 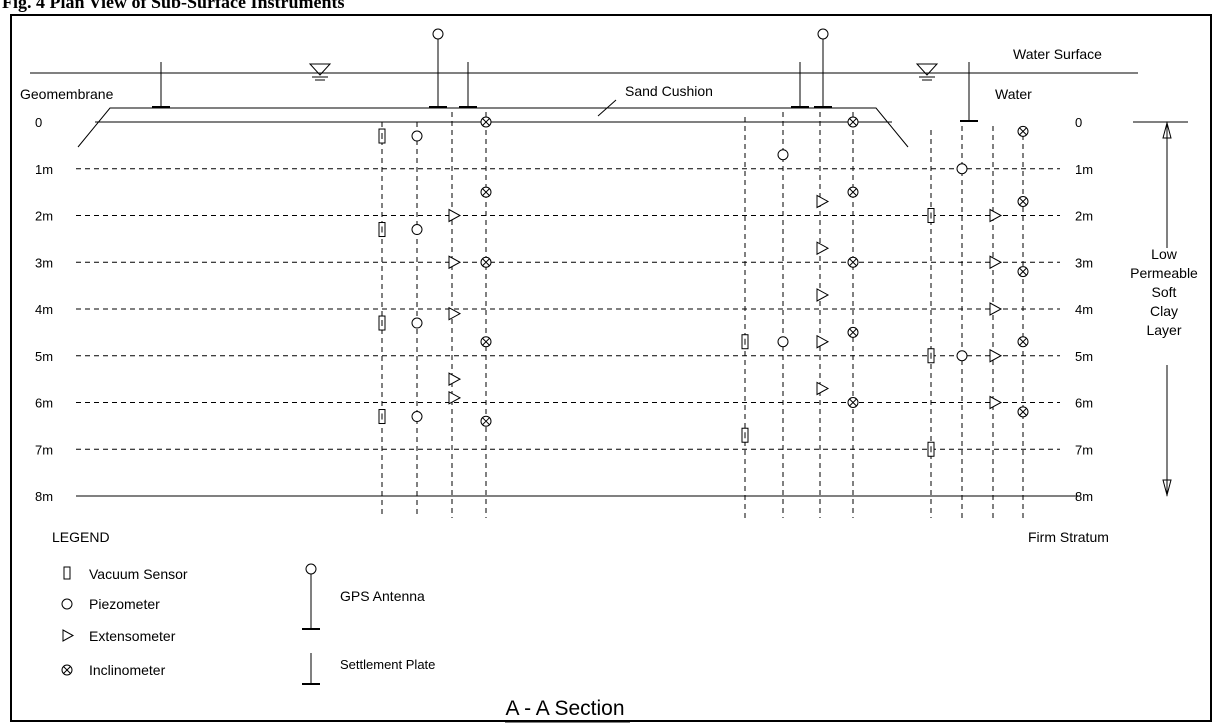 I want to click on sand-cushion-leader, so click(x=607, y=108).